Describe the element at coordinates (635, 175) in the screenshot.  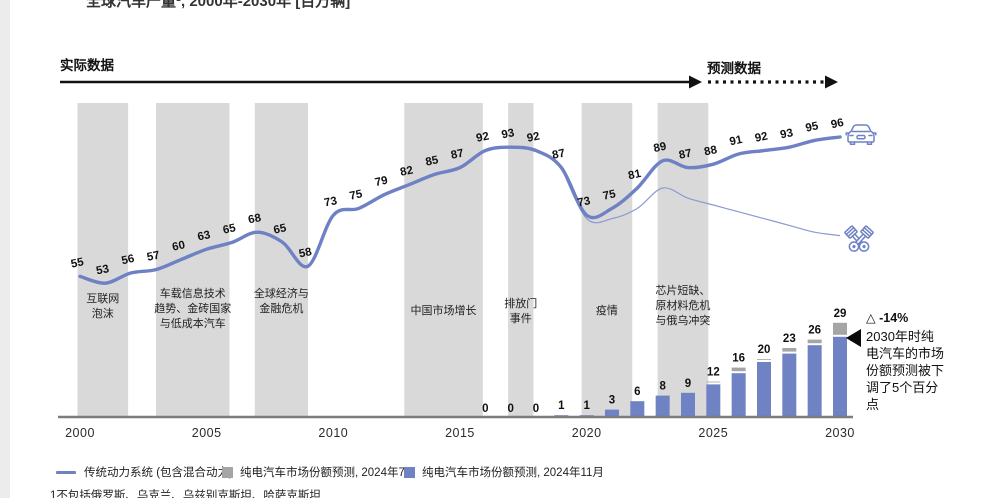
I see `line-value-label: 81` at that location.